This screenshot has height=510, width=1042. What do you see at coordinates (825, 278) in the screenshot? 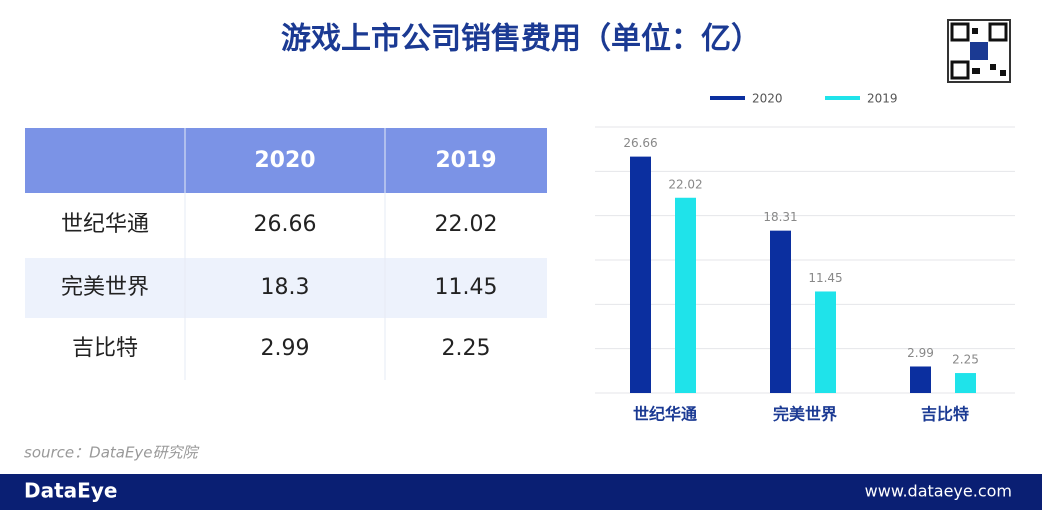
I see `value-label: 11.45` at bounding box center [825, 278].